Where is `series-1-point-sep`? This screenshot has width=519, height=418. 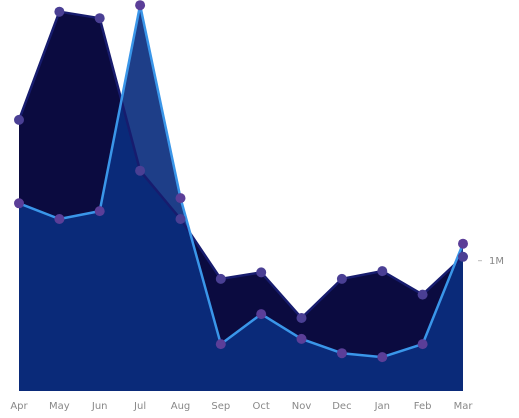 series-1-point-sep is located at coordinates (220, 278).